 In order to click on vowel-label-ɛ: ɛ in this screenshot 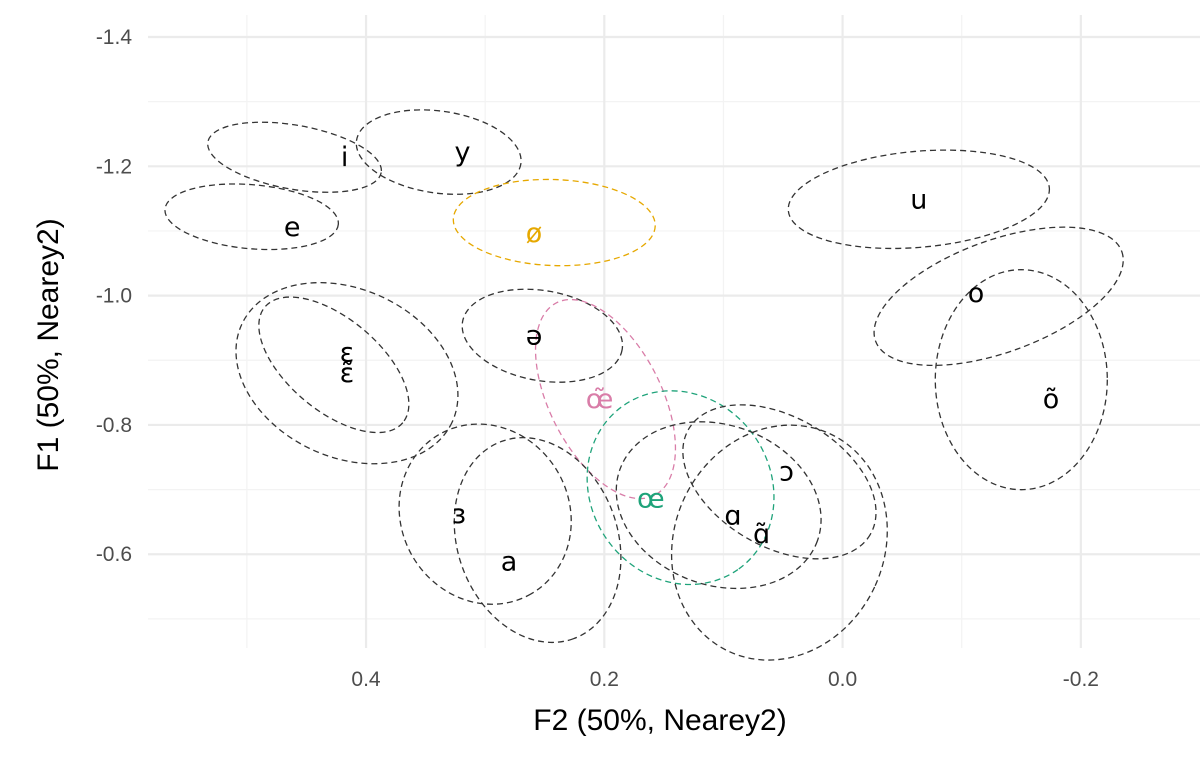, I will do `click(347, 353)`.